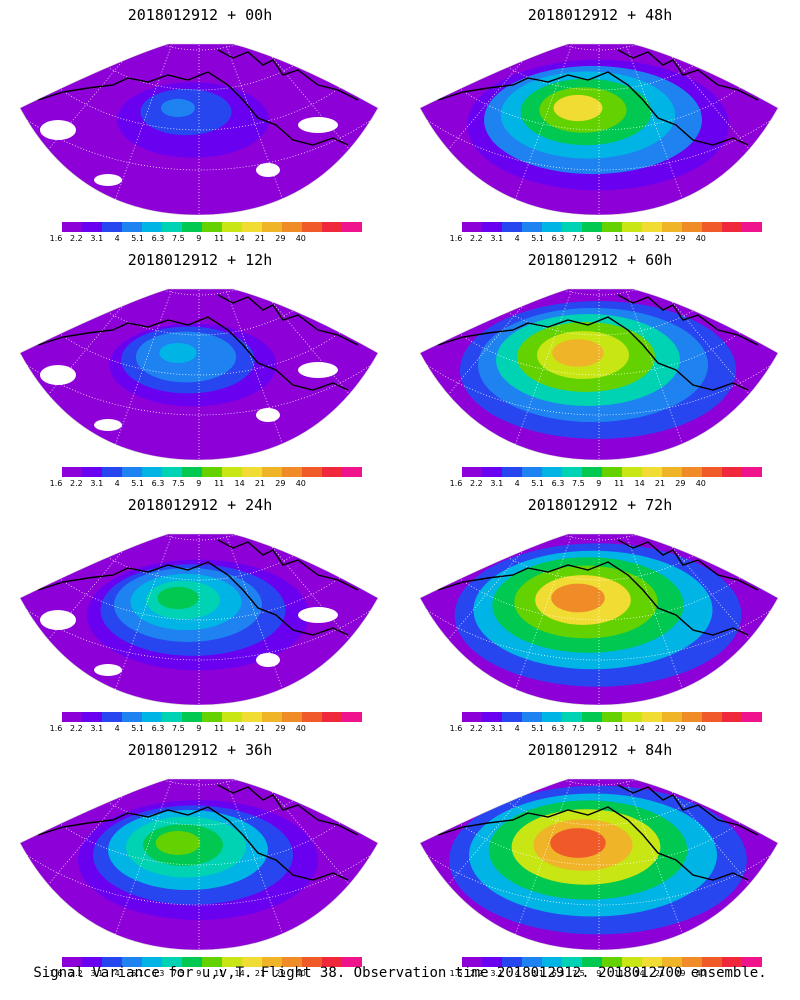 The image size is (800, 1000). What do you see at coordinates (476, 238) in the screenshot?
I see `colorbar-tick-label: 2.2` at bounding box center [476, 238].